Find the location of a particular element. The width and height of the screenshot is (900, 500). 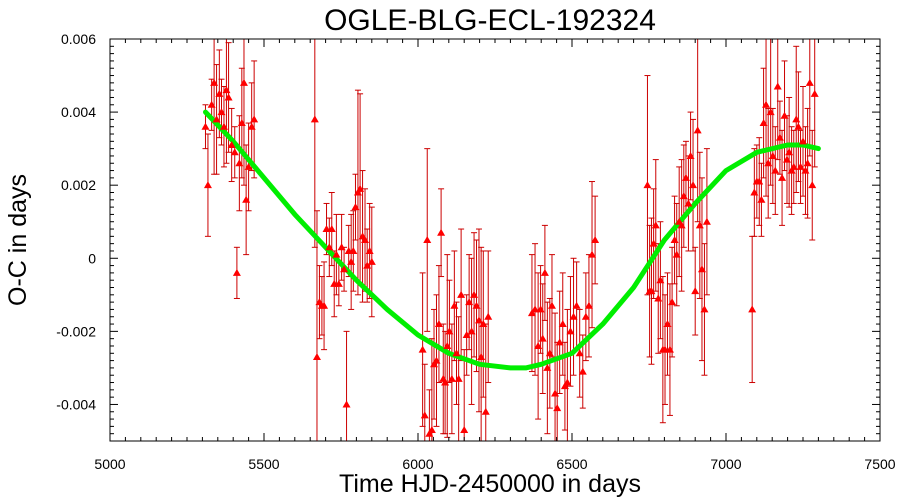

x-tick-label: 7000 is located at coordinates (725, 464).